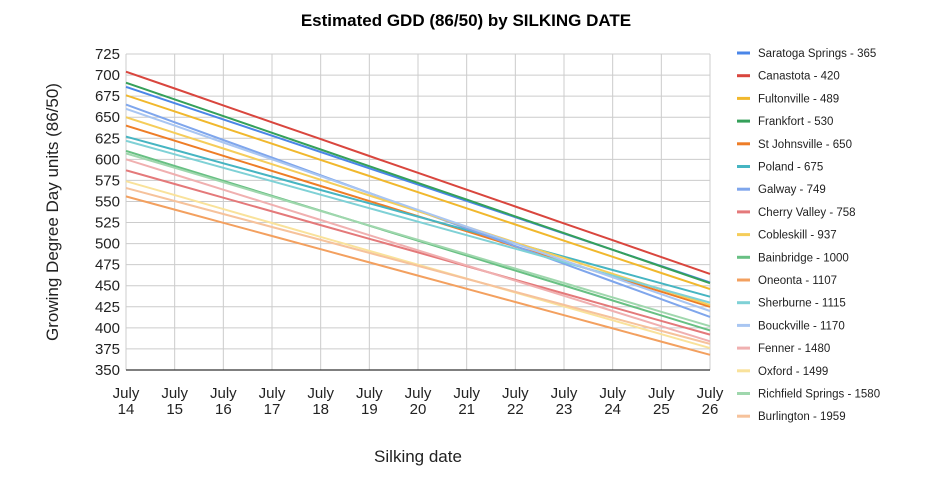 Image resolution: width=945 pixels, height=486 pixels. I want to click on y-tick-label: 425, so click(107, 307).